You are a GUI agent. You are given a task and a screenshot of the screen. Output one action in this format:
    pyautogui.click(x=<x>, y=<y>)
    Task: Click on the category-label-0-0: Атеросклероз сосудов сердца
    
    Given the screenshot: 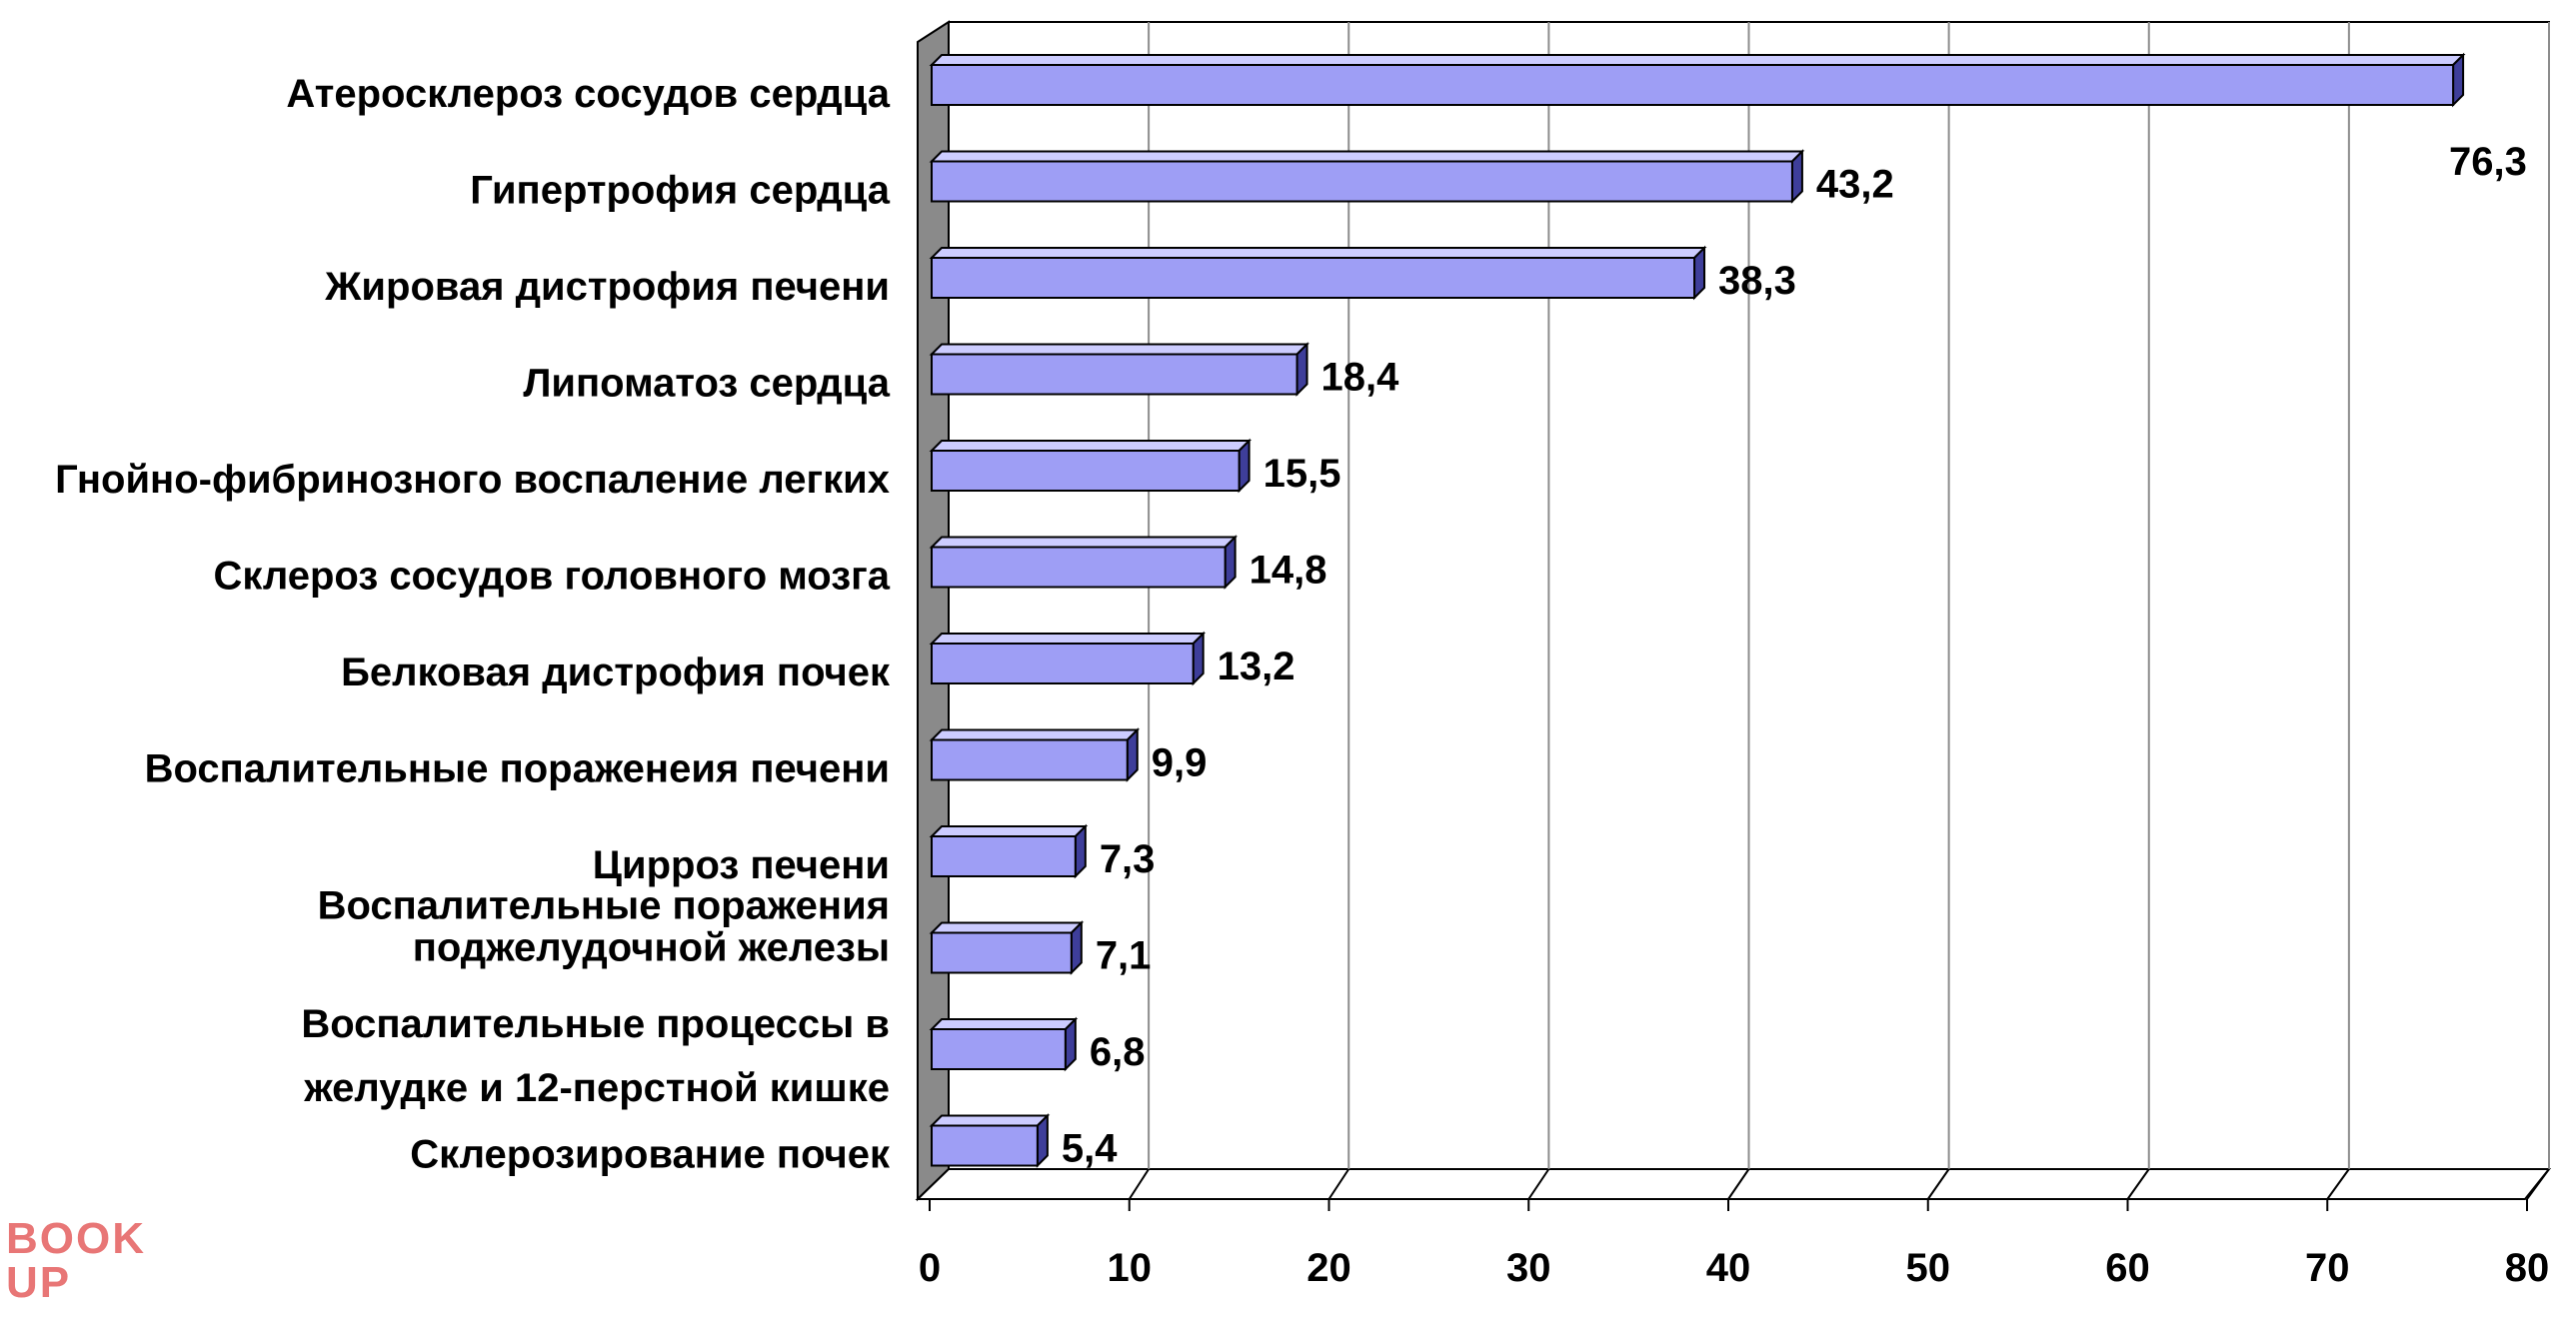 What is the action you would take?
    pyautogui.click(x=588, y=94)
    